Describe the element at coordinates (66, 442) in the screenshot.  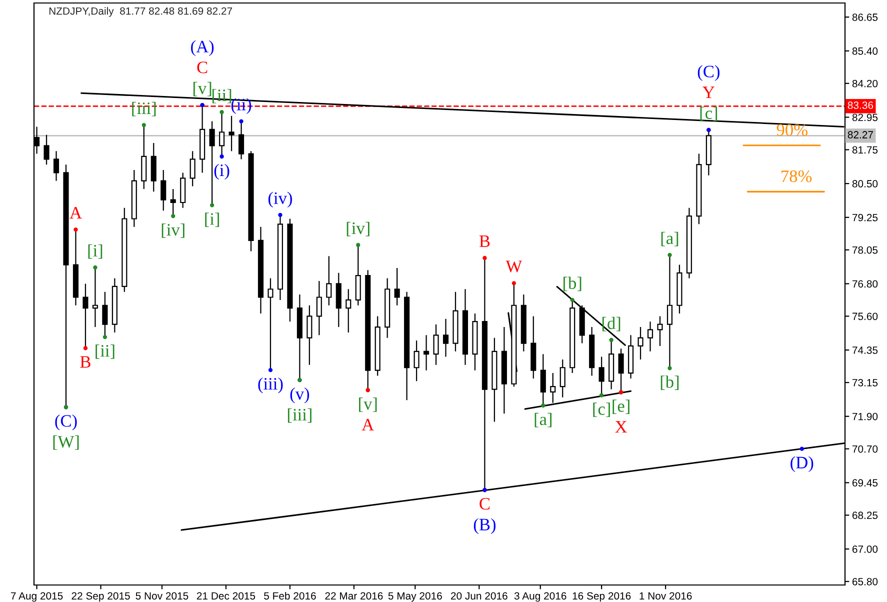
I see `data-label: [W]` at that location.